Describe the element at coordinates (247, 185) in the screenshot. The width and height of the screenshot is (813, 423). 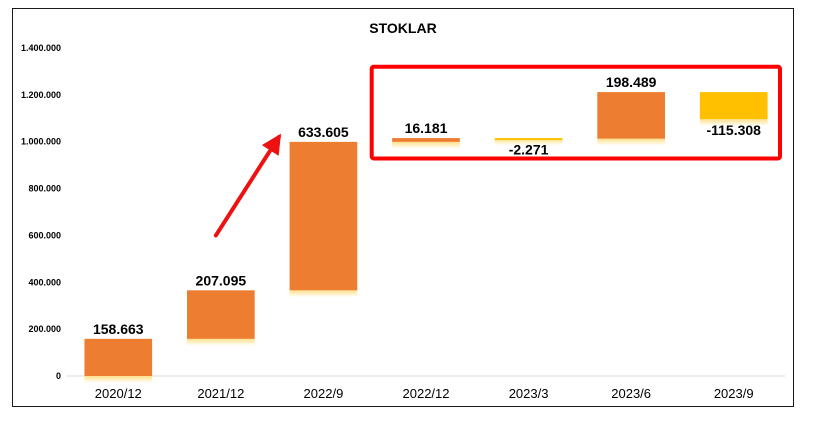
I see `trend-arrow` at that location.